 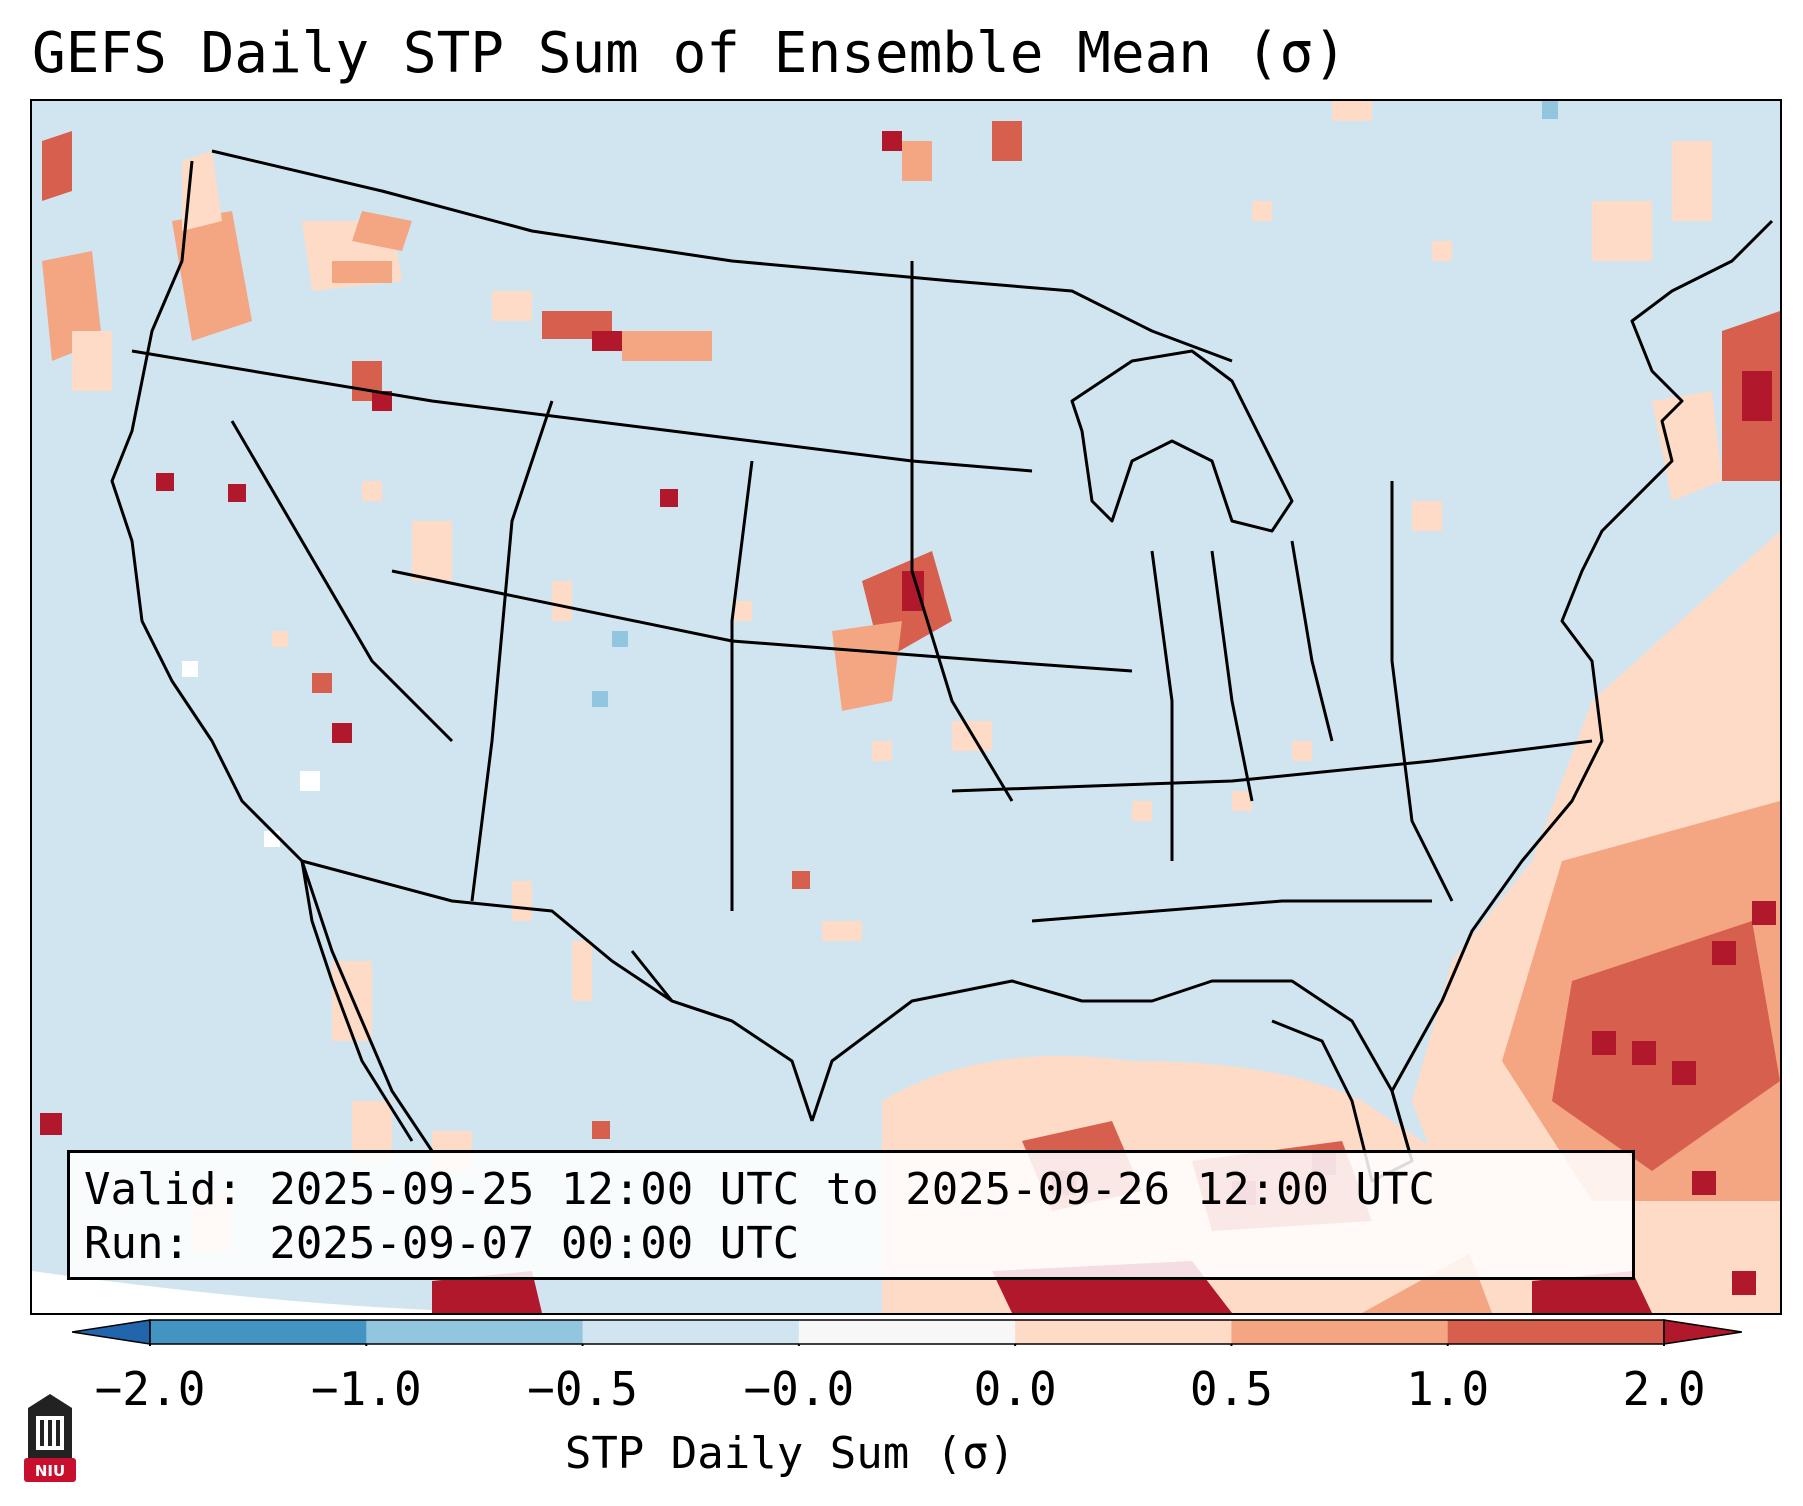 What do you see at coordinates (1231, 911) in the screenshot?
I see `state-line-h` at bounding box center [1231, 911].